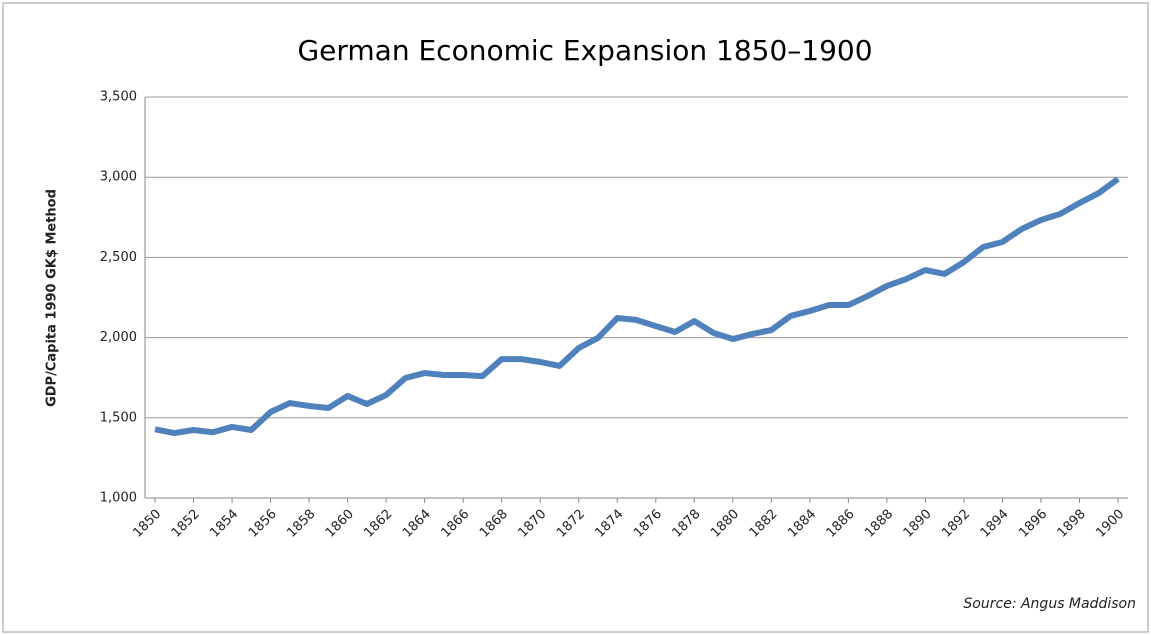  Describe the element at coordinates (584, 50) in the screenshot. I see `chart-title: German Economic Expansion 1850–1900` at that location.